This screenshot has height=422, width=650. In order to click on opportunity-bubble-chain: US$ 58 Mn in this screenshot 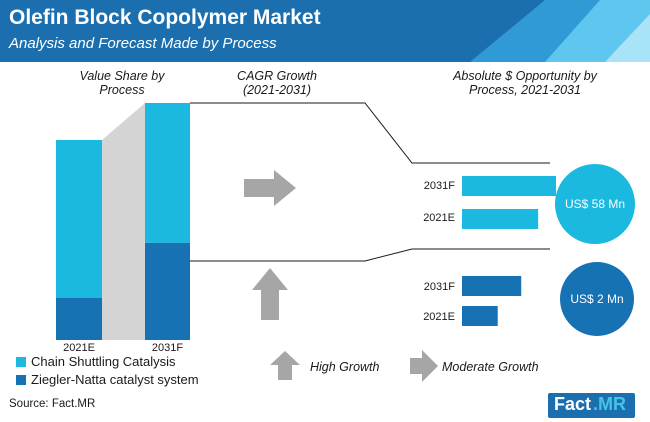, I will do `click(595, 204)`.